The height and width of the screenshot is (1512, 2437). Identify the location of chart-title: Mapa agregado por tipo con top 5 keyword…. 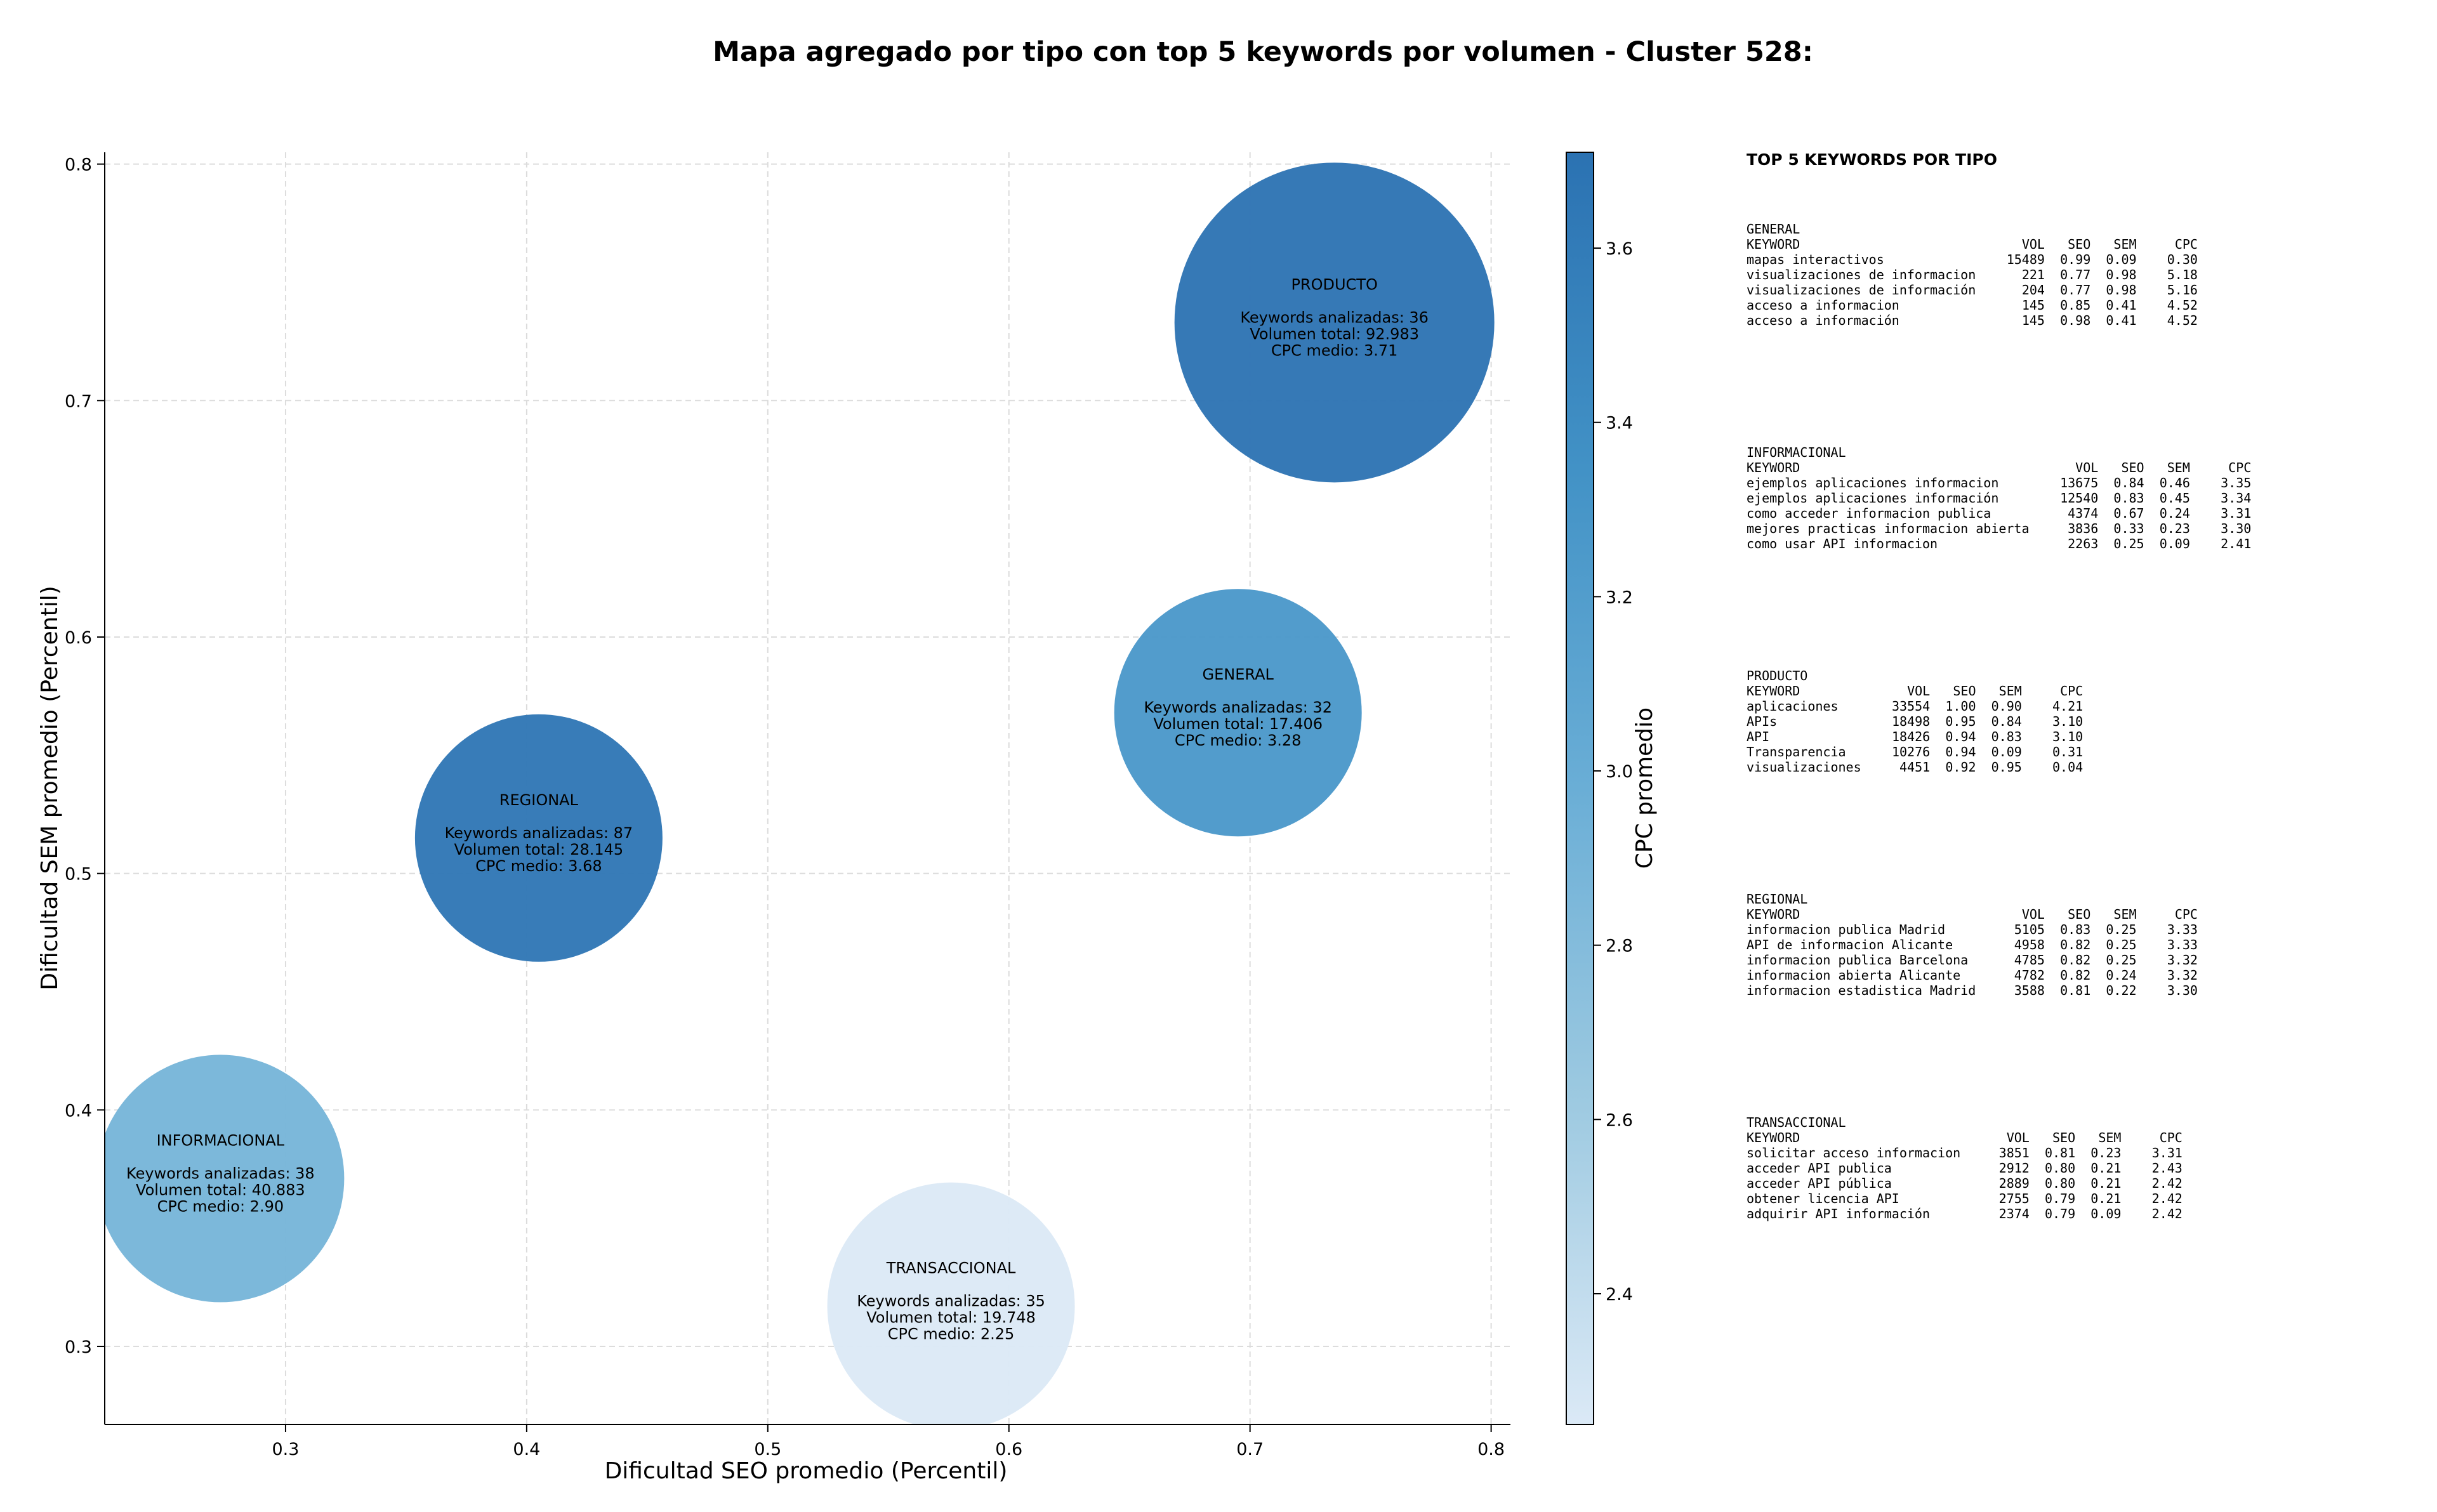
(1263, 52).